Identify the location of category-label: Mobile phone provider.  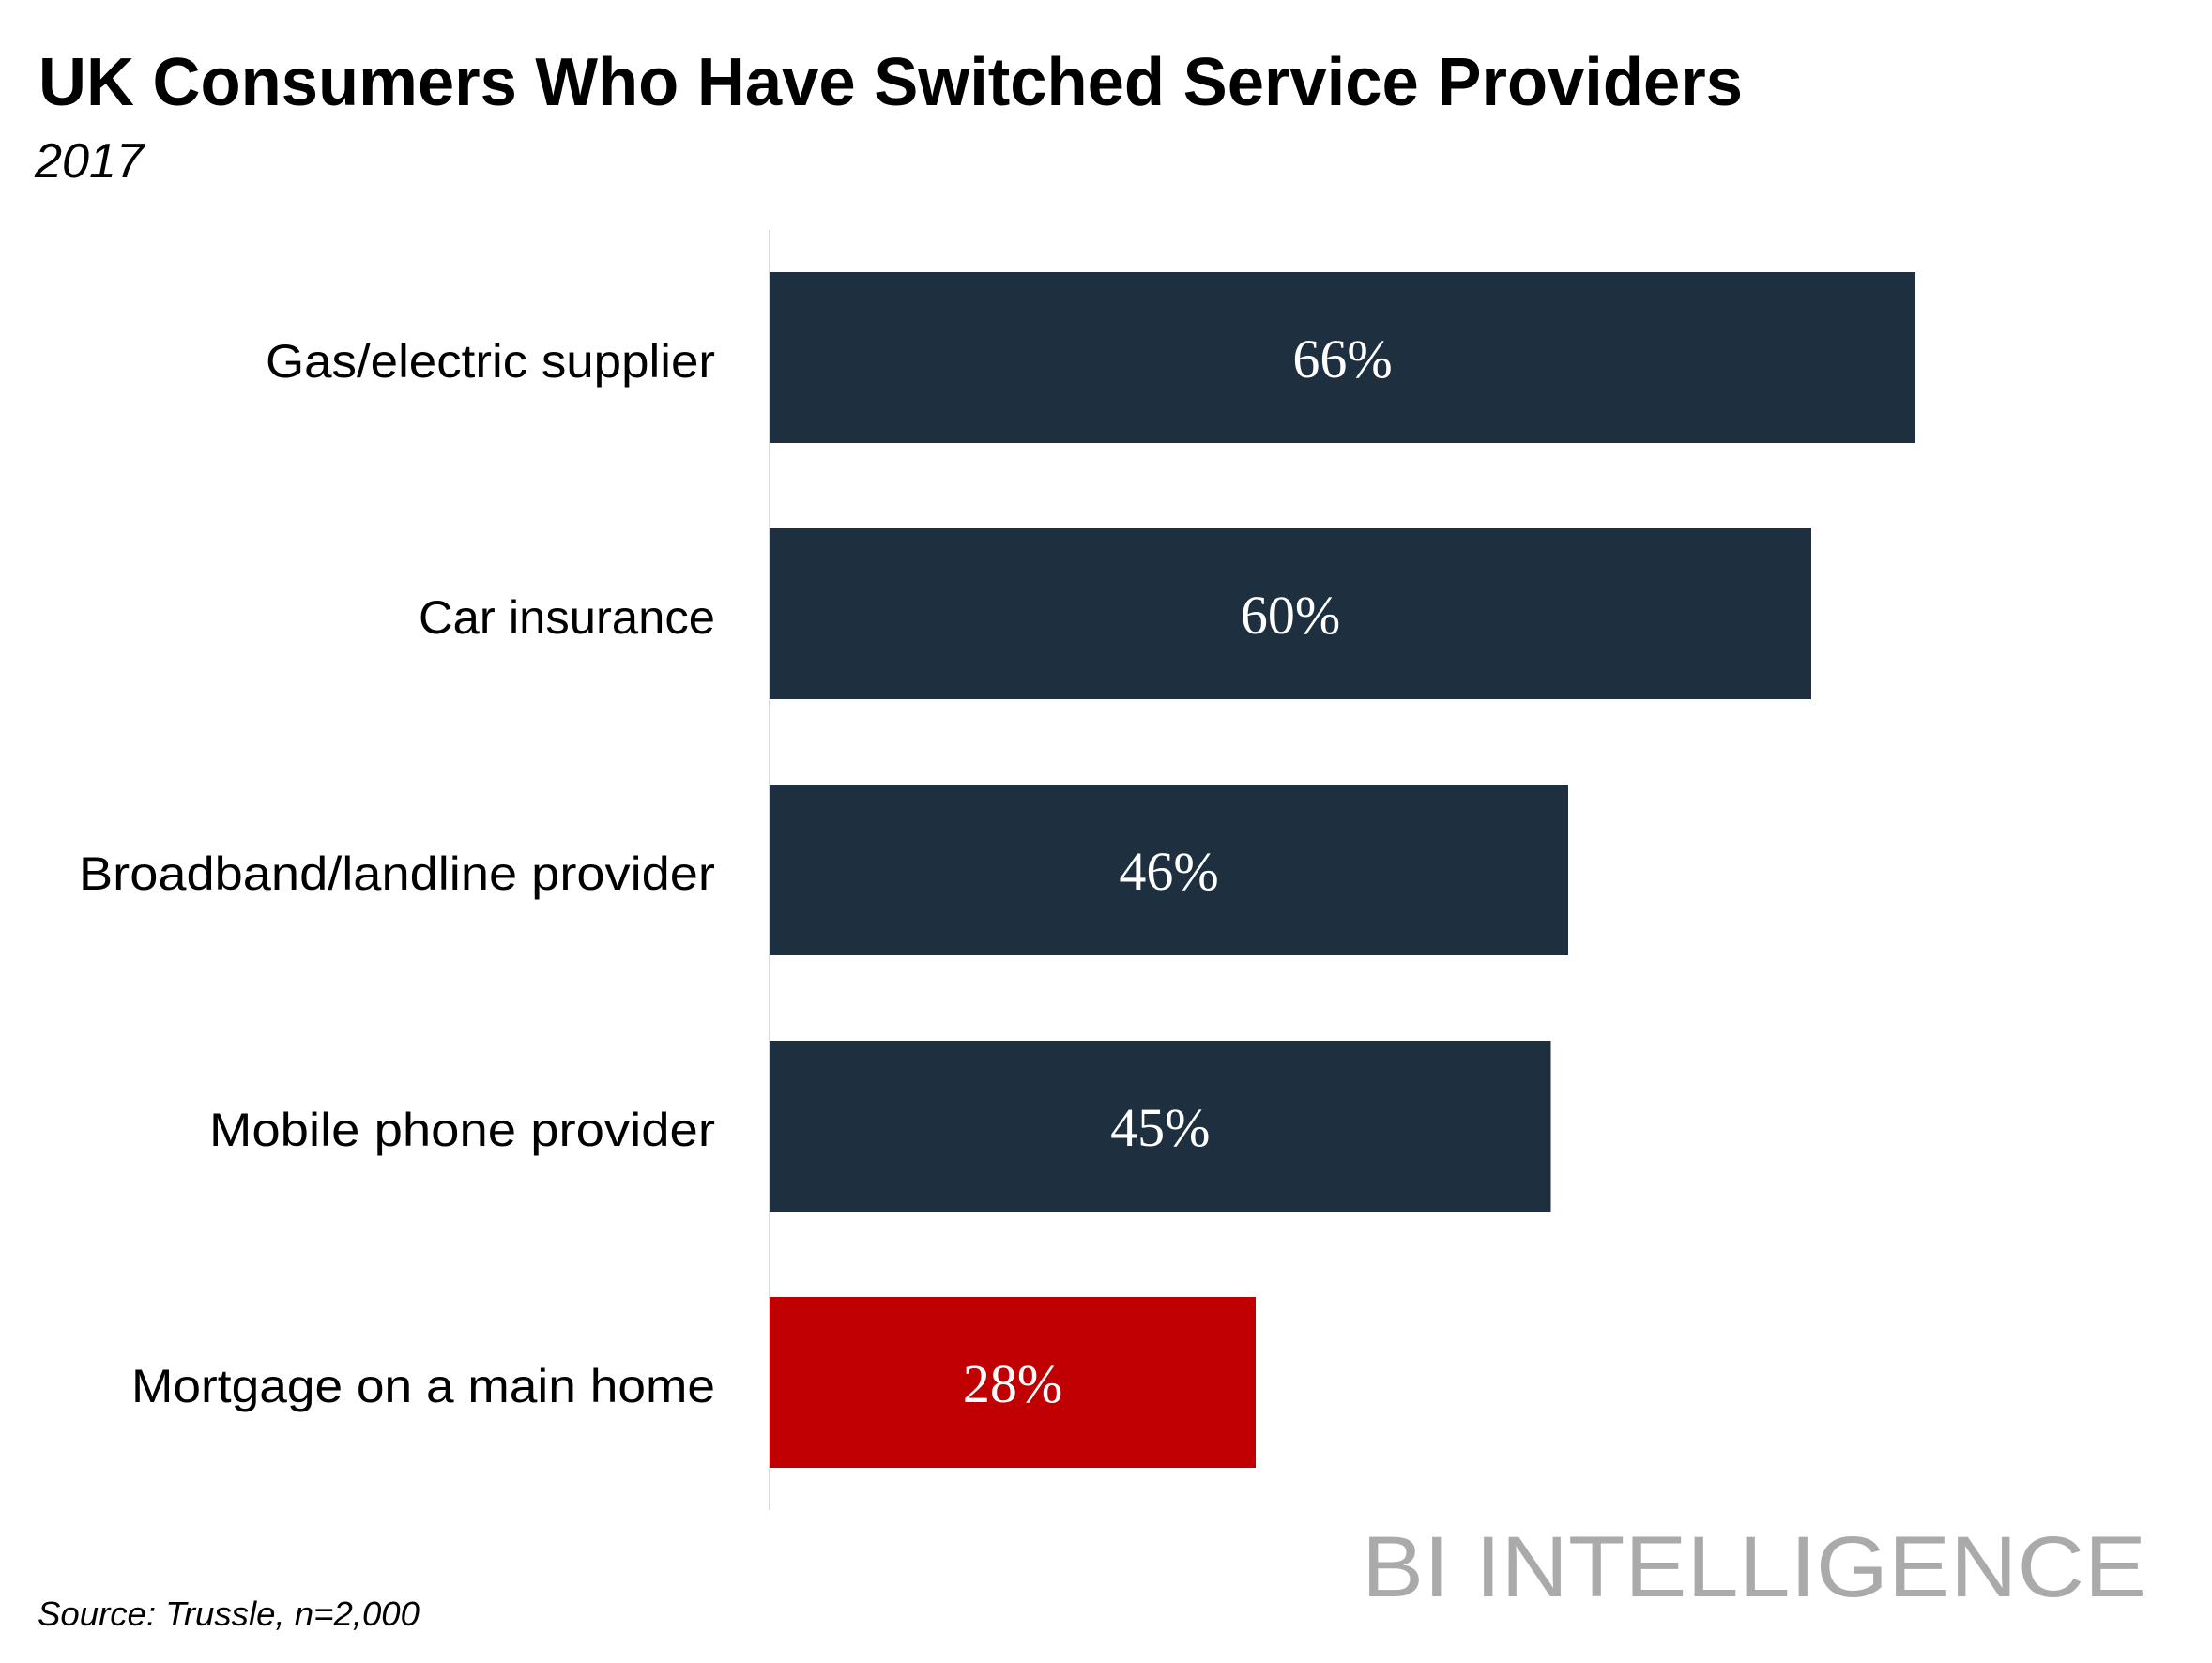
(462, 1130).